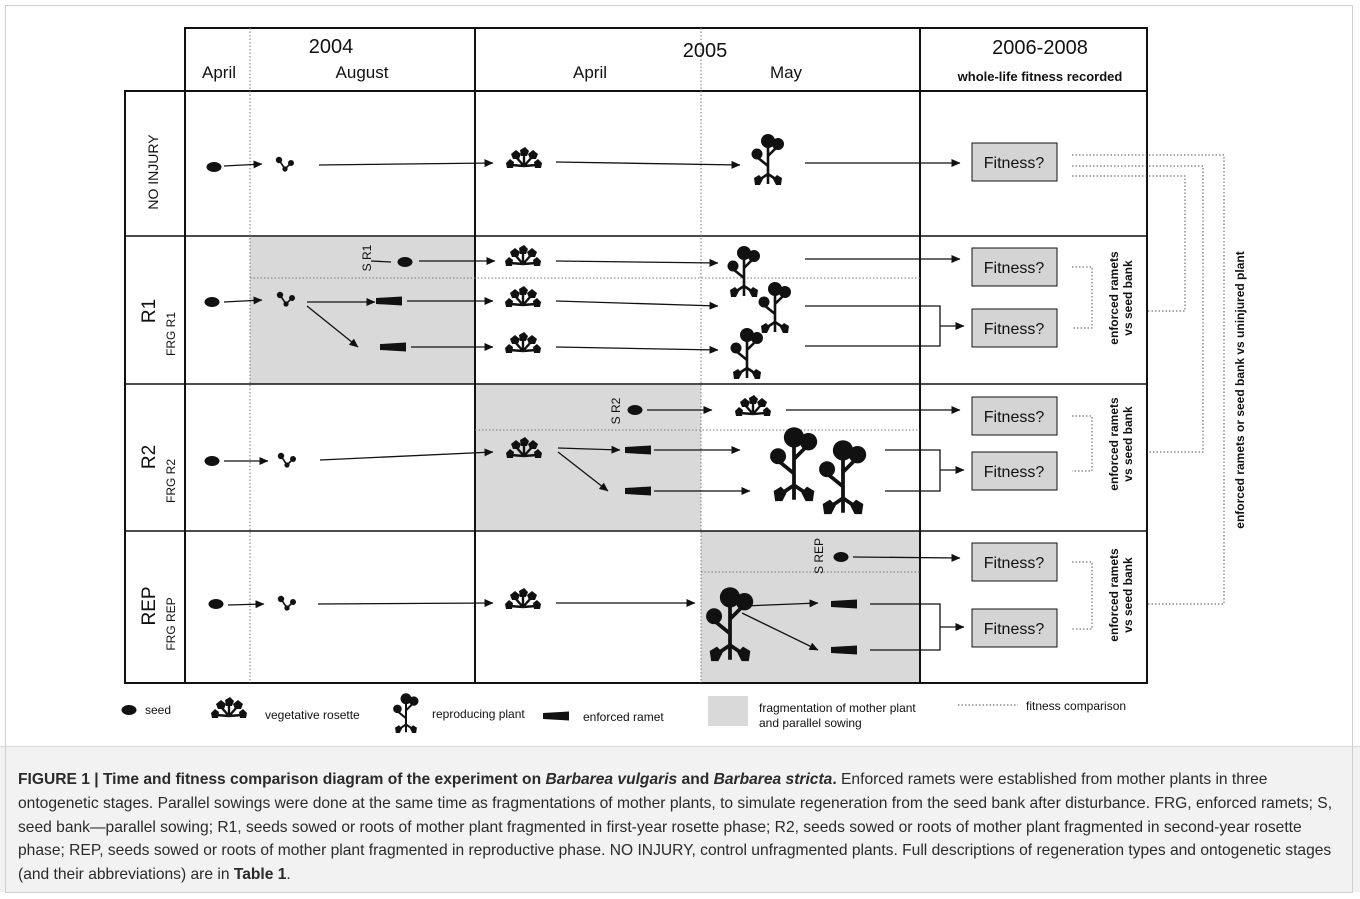 The image size is (1360, 899). Describe the element at coordinates (1128, 298) in the screenshot. I see `comparison-label-r1-line2: vs seed bank` at that location.